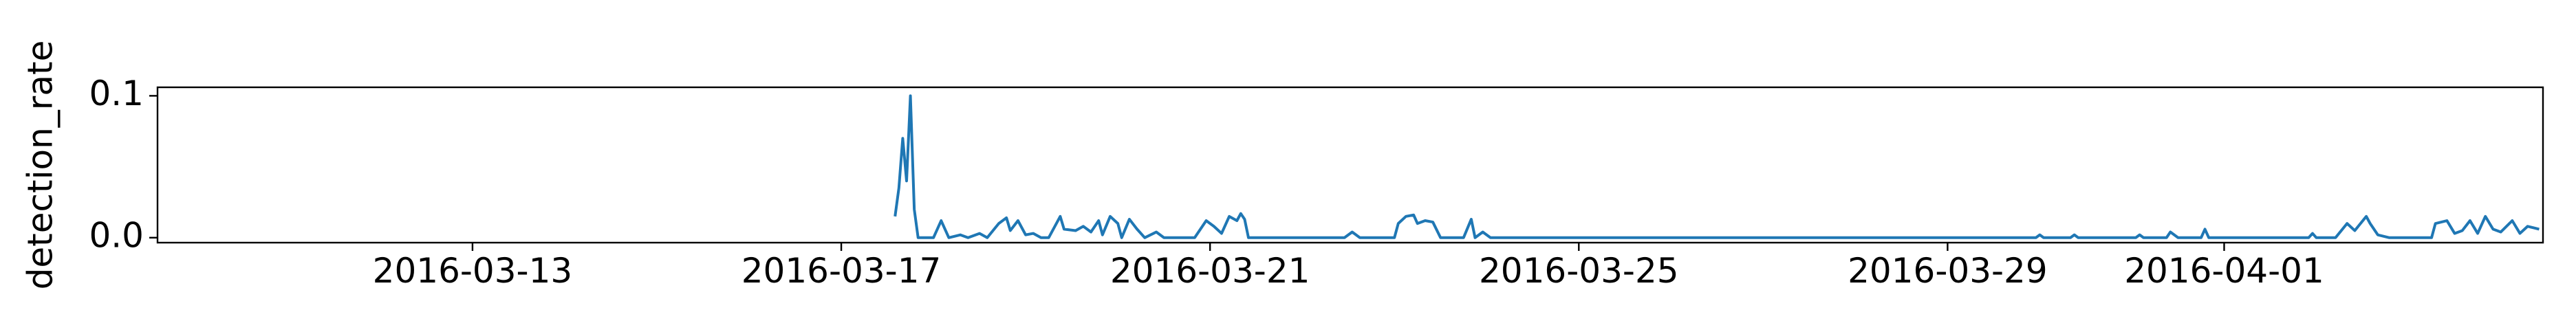  I want to click on x-tick-label: 2016-03-13, so click(473, 271).